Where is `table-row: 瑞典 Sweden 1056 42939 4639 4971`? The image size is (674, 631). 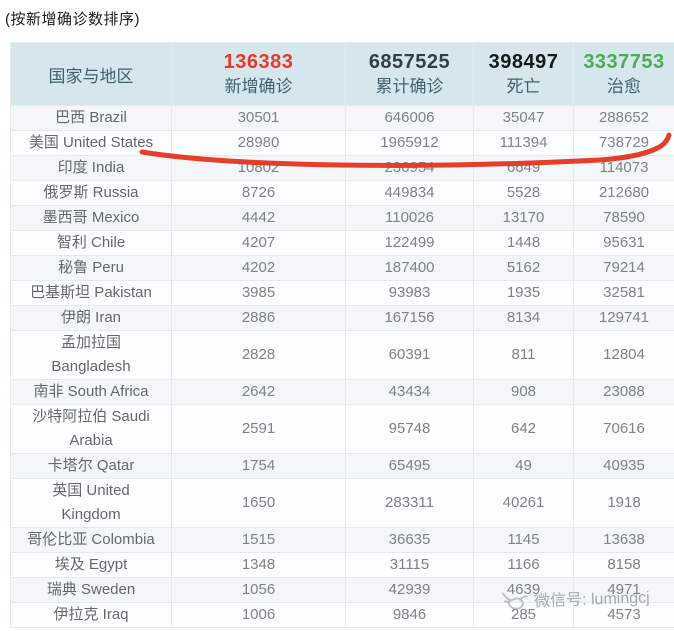
table-row: 瑞典 Sweden 1056 42939 4639 4971 is located at coordinates (342, 590).